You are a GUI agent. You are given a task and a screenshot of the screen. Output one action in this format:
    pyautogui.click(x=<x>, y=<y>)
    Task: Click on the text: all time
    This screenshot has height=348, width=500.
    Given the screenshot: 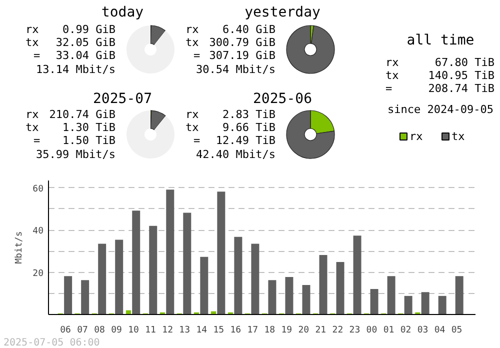 What is the action you would take?
    pyautogui.click(x=440, y=40)
    